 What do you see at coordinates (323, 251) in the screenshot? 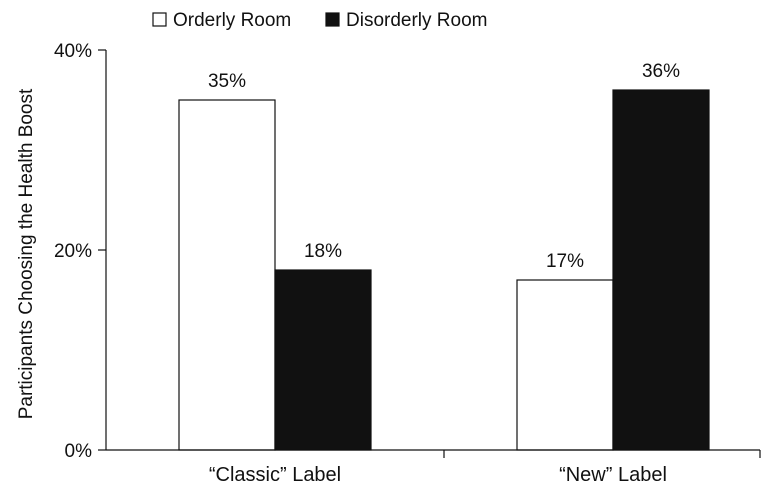
I see `bar-data-label: 18%` at bounding box center [323, 251].